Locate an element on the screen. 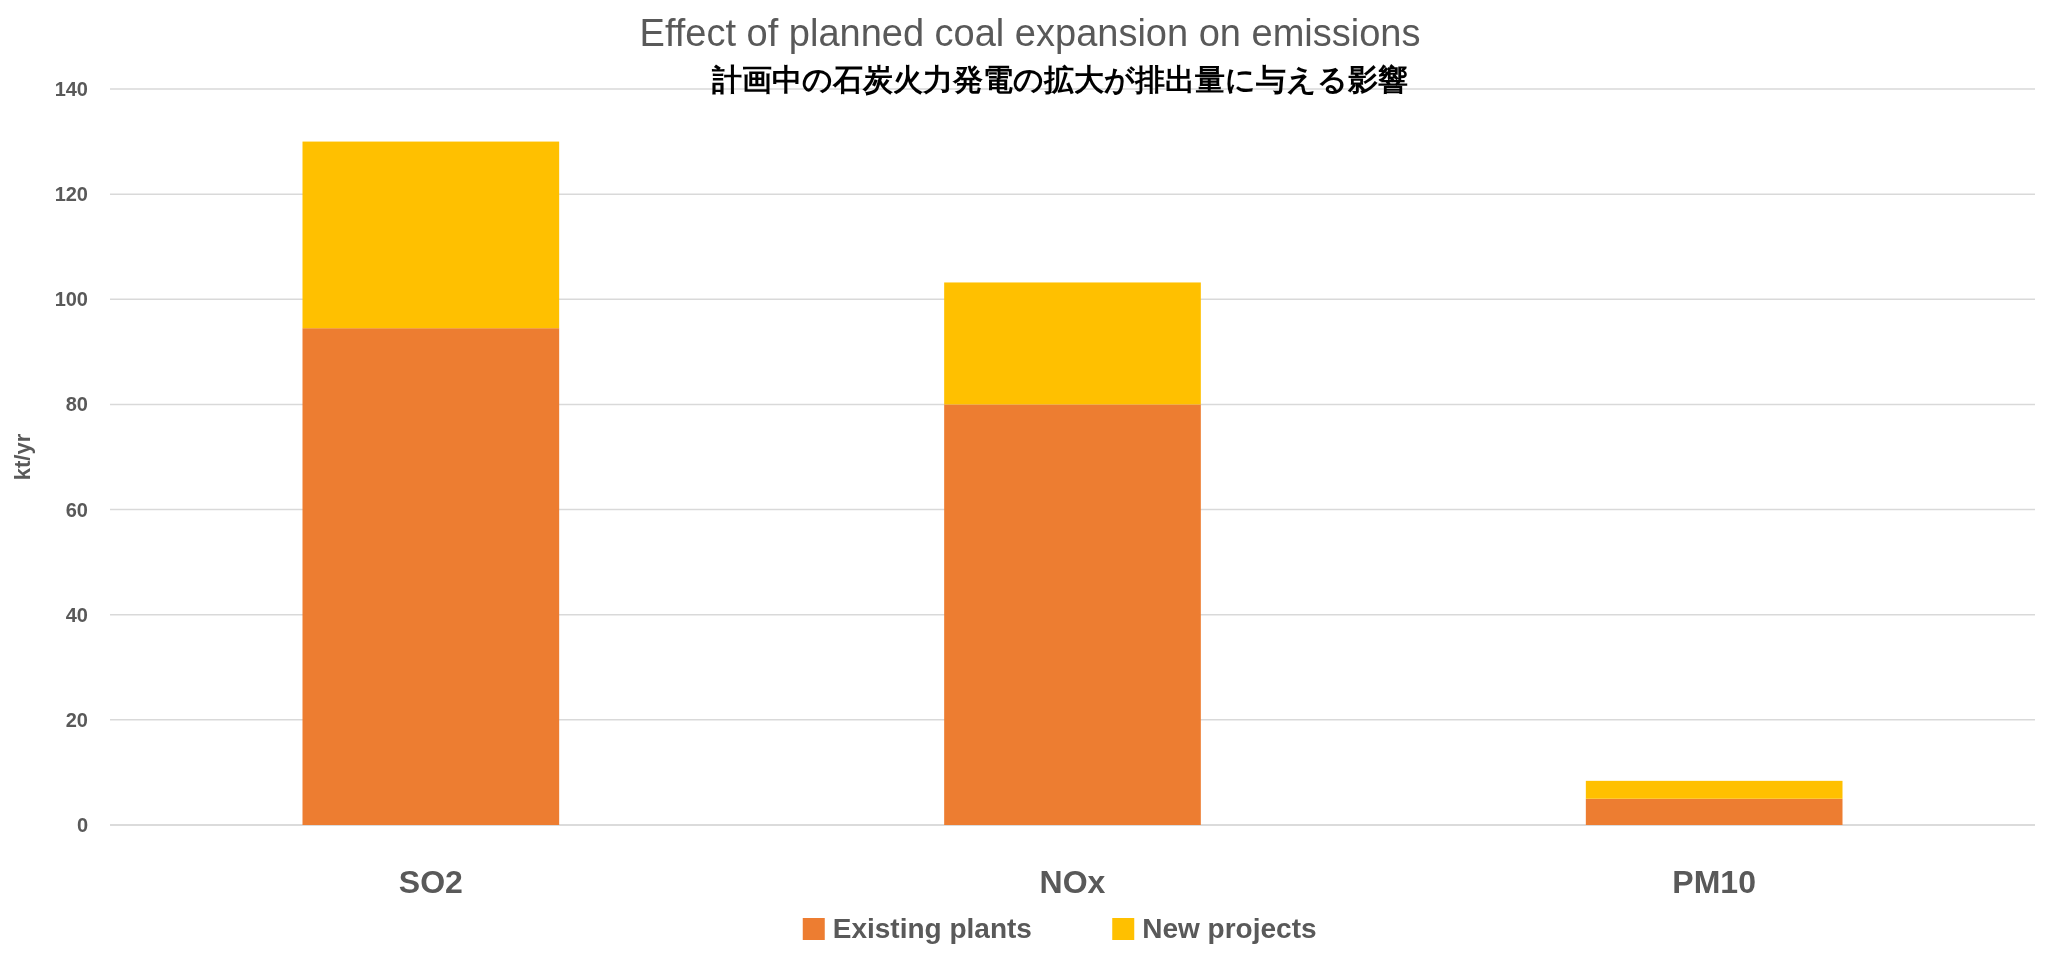 This screenshot has width=2047, height=955. y-tick-label: 40 is located at coordinates (76, 614).